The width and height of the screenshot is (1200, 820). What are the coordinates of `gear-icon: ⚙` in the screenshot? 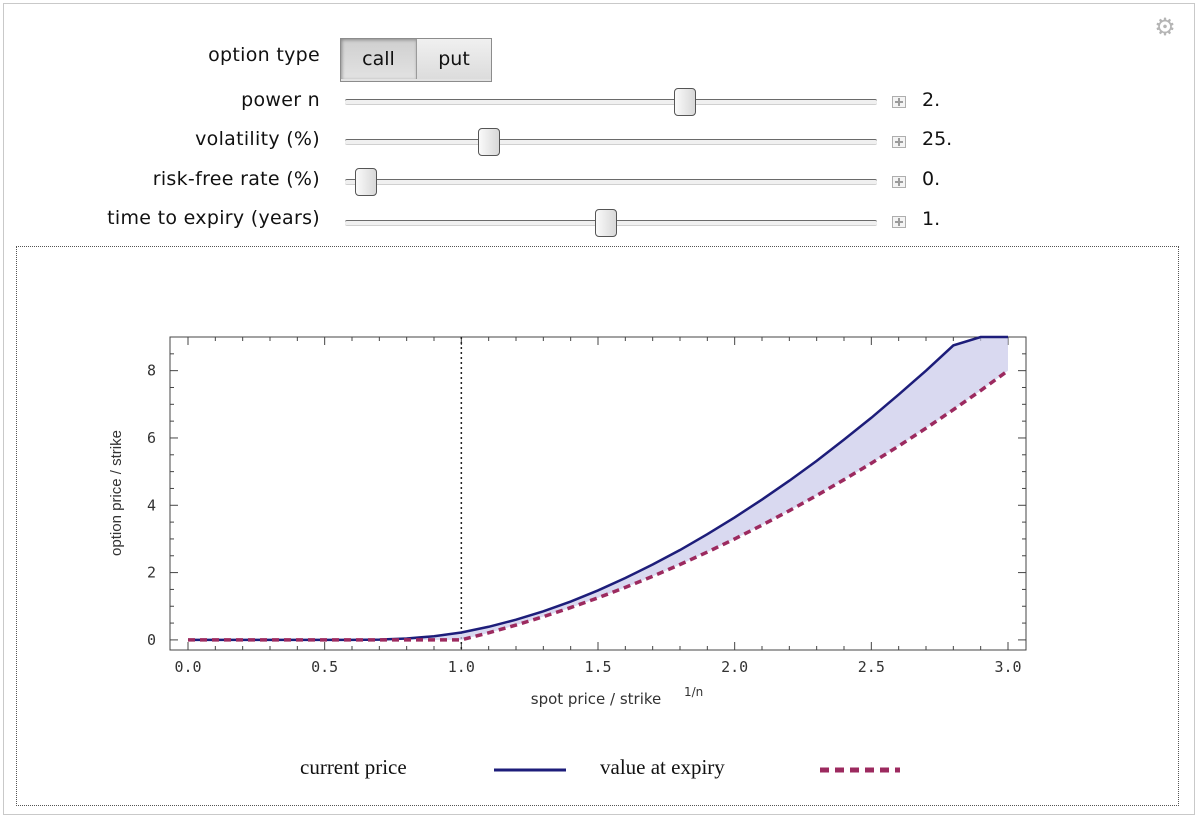 It's located at (1165, 27).